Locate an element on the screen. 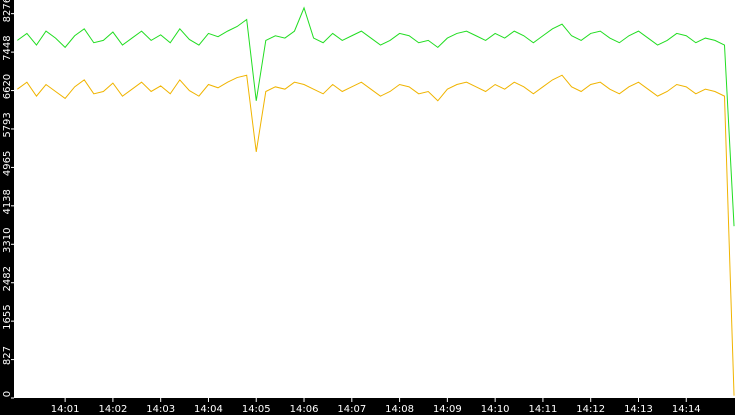  y-tick-label: 827 is located at coordinates (7, 355).